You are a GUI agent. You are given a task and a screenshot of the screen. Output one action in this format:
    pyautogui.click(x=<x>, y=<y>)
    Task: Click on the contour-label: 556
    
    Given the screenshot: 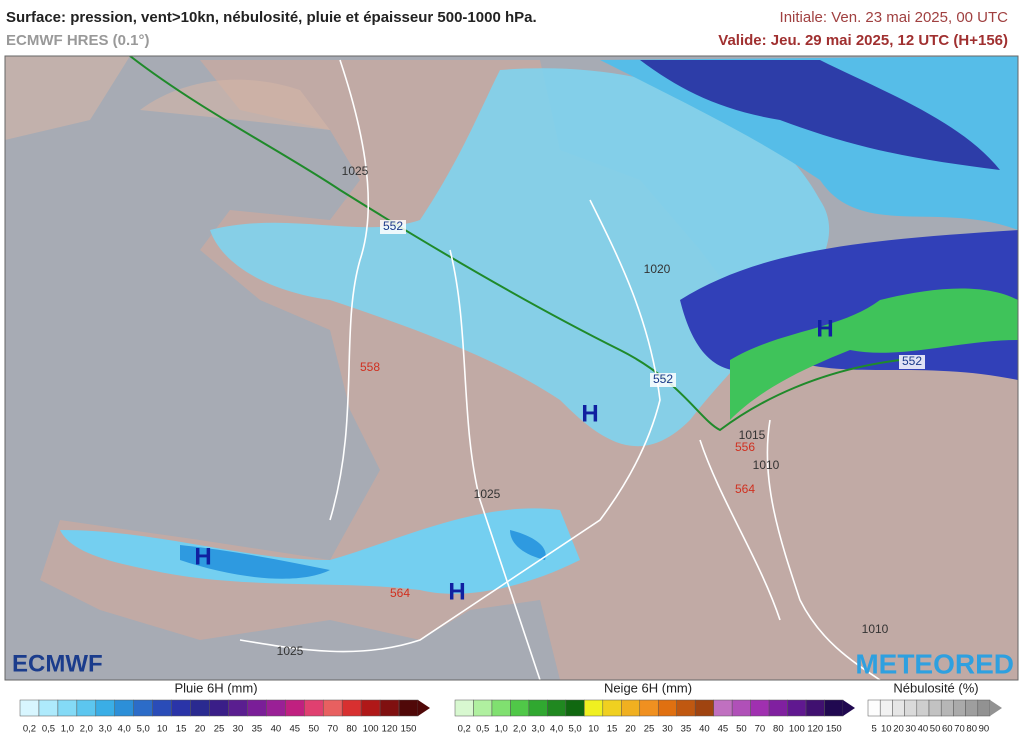 What is the action you would take?
    pyautogui.click(x=745, y=447)
    